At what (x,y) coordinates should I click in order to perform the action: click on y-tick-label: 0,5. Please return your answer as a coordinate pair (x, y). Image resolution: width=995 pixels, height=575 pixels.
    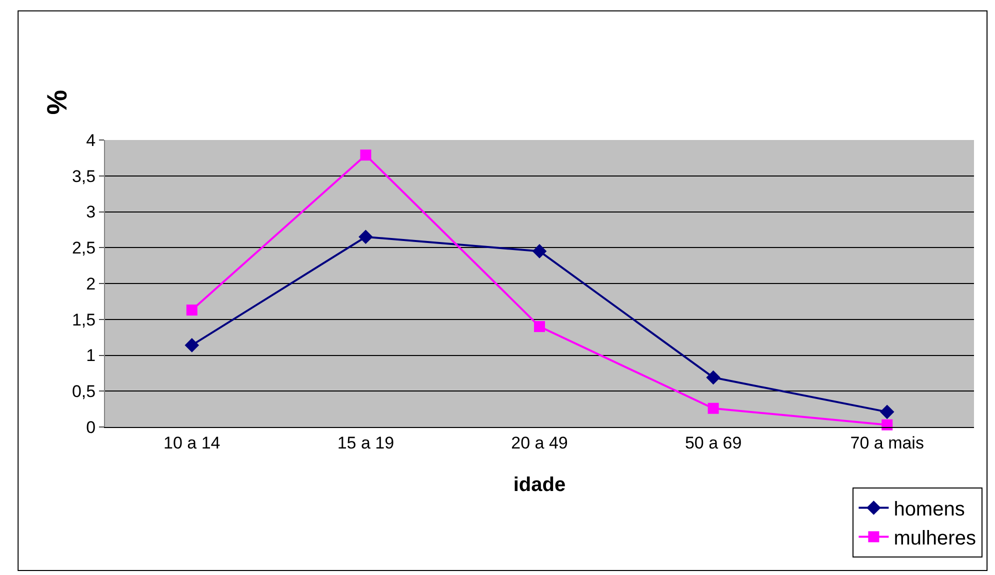
    Looking at the image, I should click on (84, 392).